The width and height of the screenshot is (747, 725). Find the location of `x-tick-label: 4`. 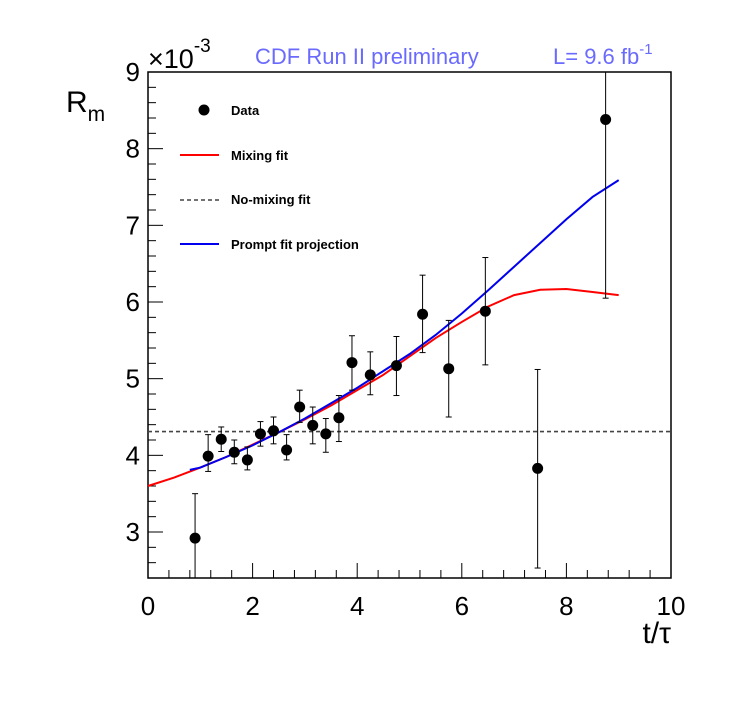

x-tick-label: 4 is located at coordinates (357, 606).